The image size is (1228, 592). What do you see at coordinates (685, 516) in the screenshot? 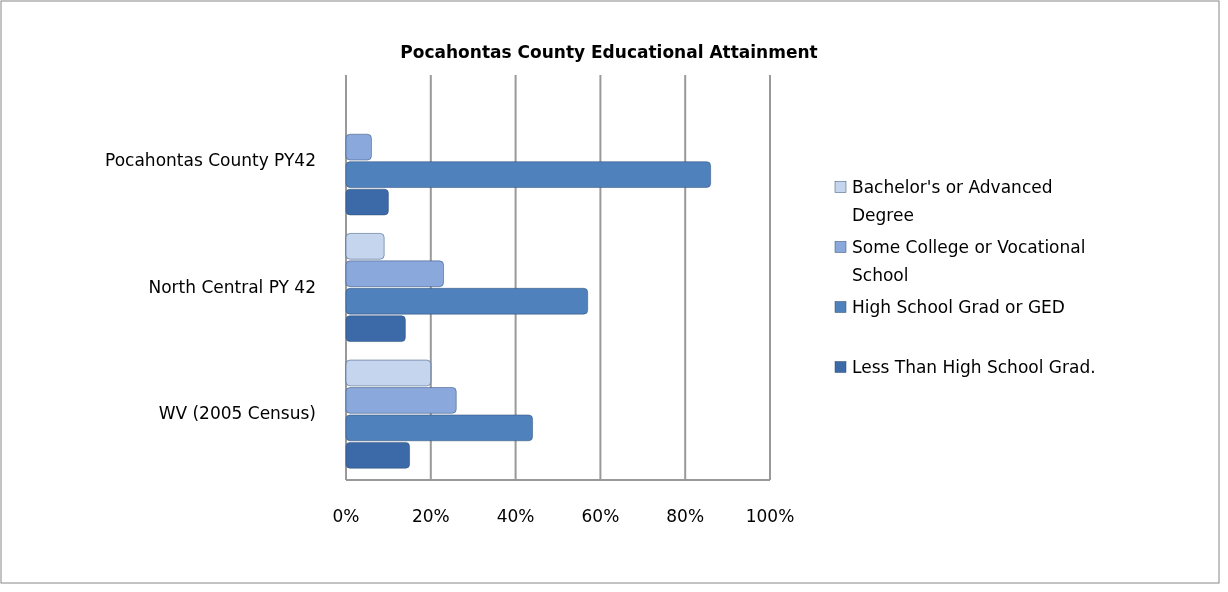
I see `x-tick-label: 80%` at bounding box center [685, 516].